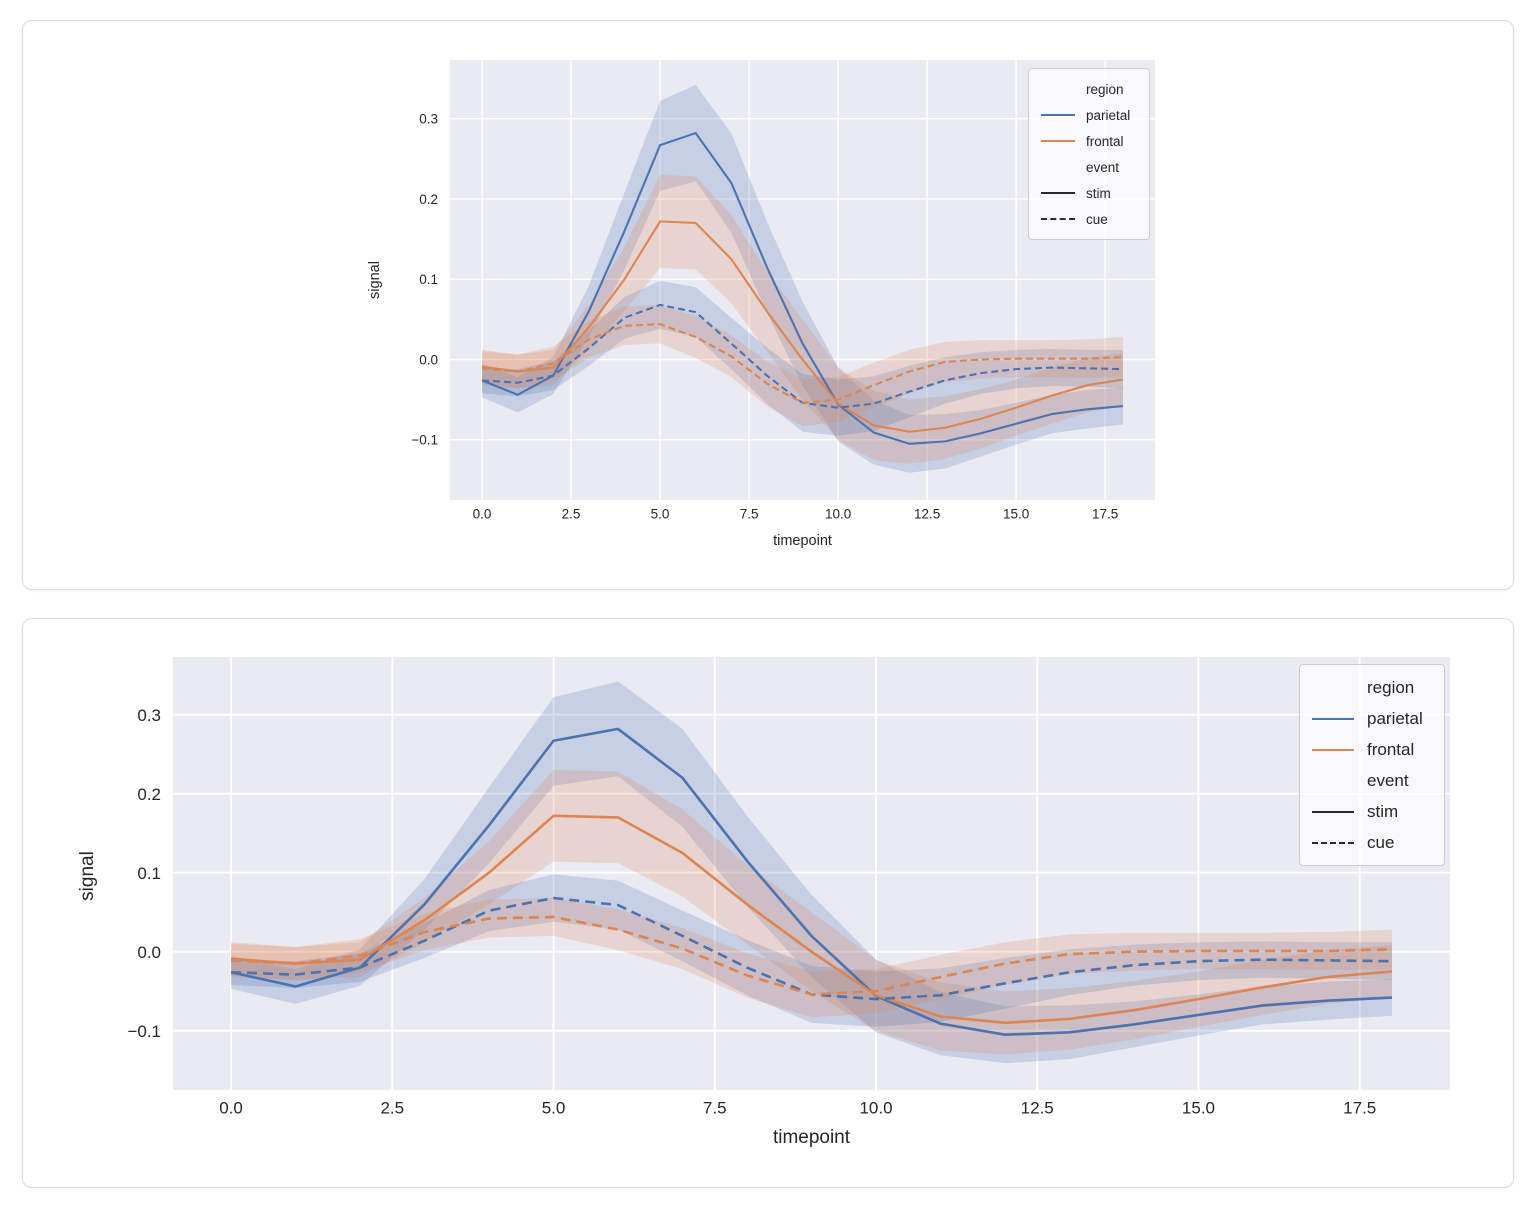 The image size is (1536, 1208). I want to click on band-parietal-stim, so click(802, 278).